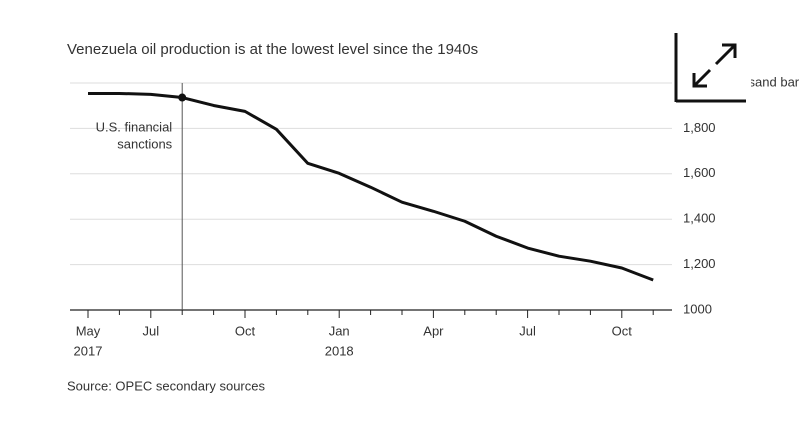  What do you see at coordinates (699, 218) in the screenshot?
I see `y-tick-label: 1,400` at bounding box center [699, 218].